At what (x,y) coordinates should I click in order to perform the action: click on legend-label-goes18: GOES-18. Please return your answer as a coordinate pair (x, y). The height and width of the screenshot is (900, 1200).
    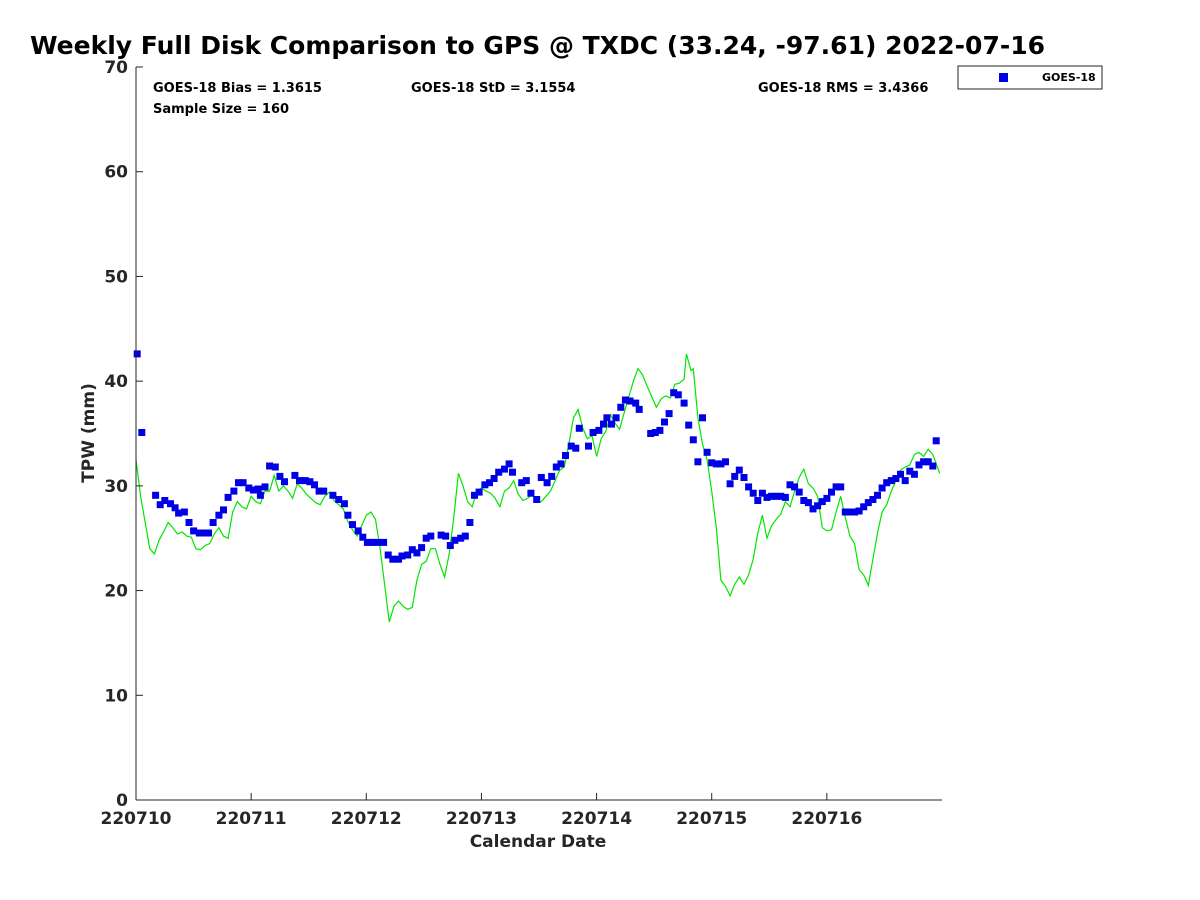
    Looking at the image, I should click on (1069, 77).